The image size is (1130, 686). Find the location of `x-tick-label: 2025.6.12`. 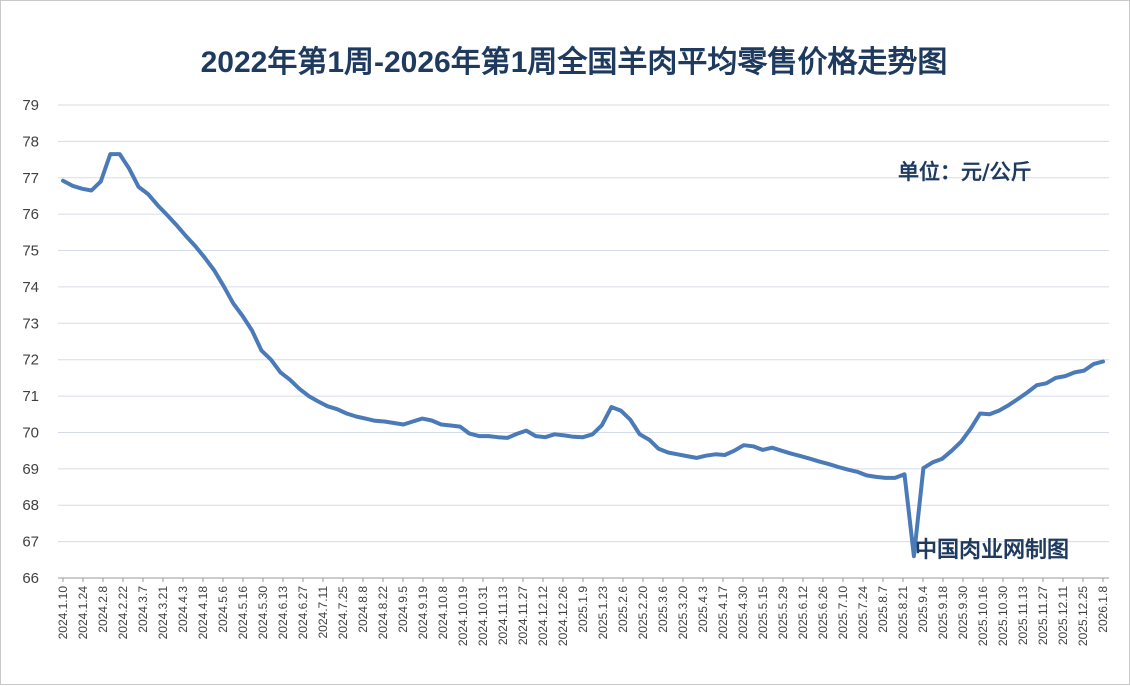

x-tick-label: 2025.6.12 is located at coordinates (803, 613).